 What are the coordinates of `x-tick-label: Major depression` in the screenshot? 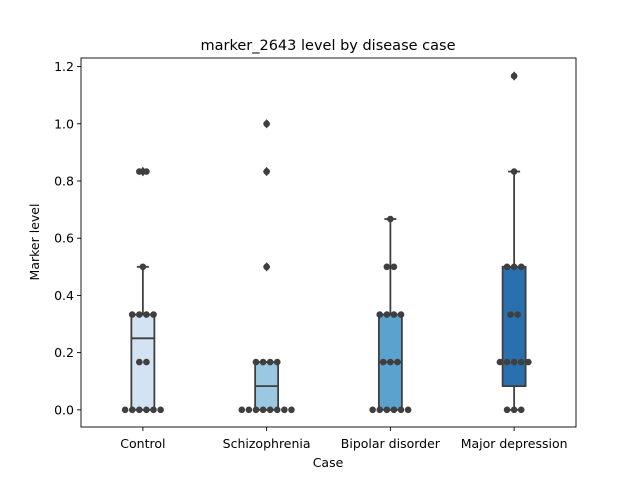 It's located at (514, 443).